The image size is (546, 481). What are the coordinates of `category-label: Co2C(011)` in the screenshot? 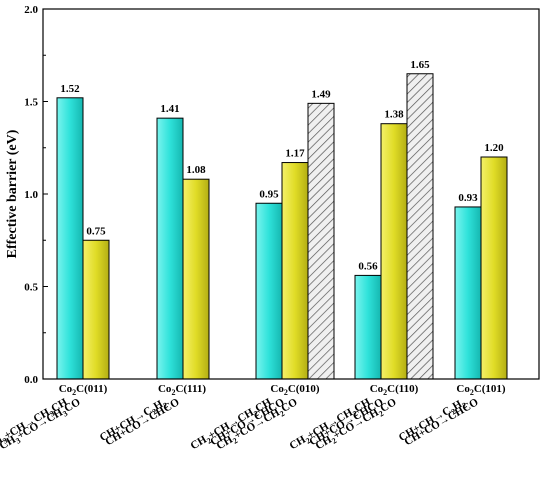 It's located at (83, 390).